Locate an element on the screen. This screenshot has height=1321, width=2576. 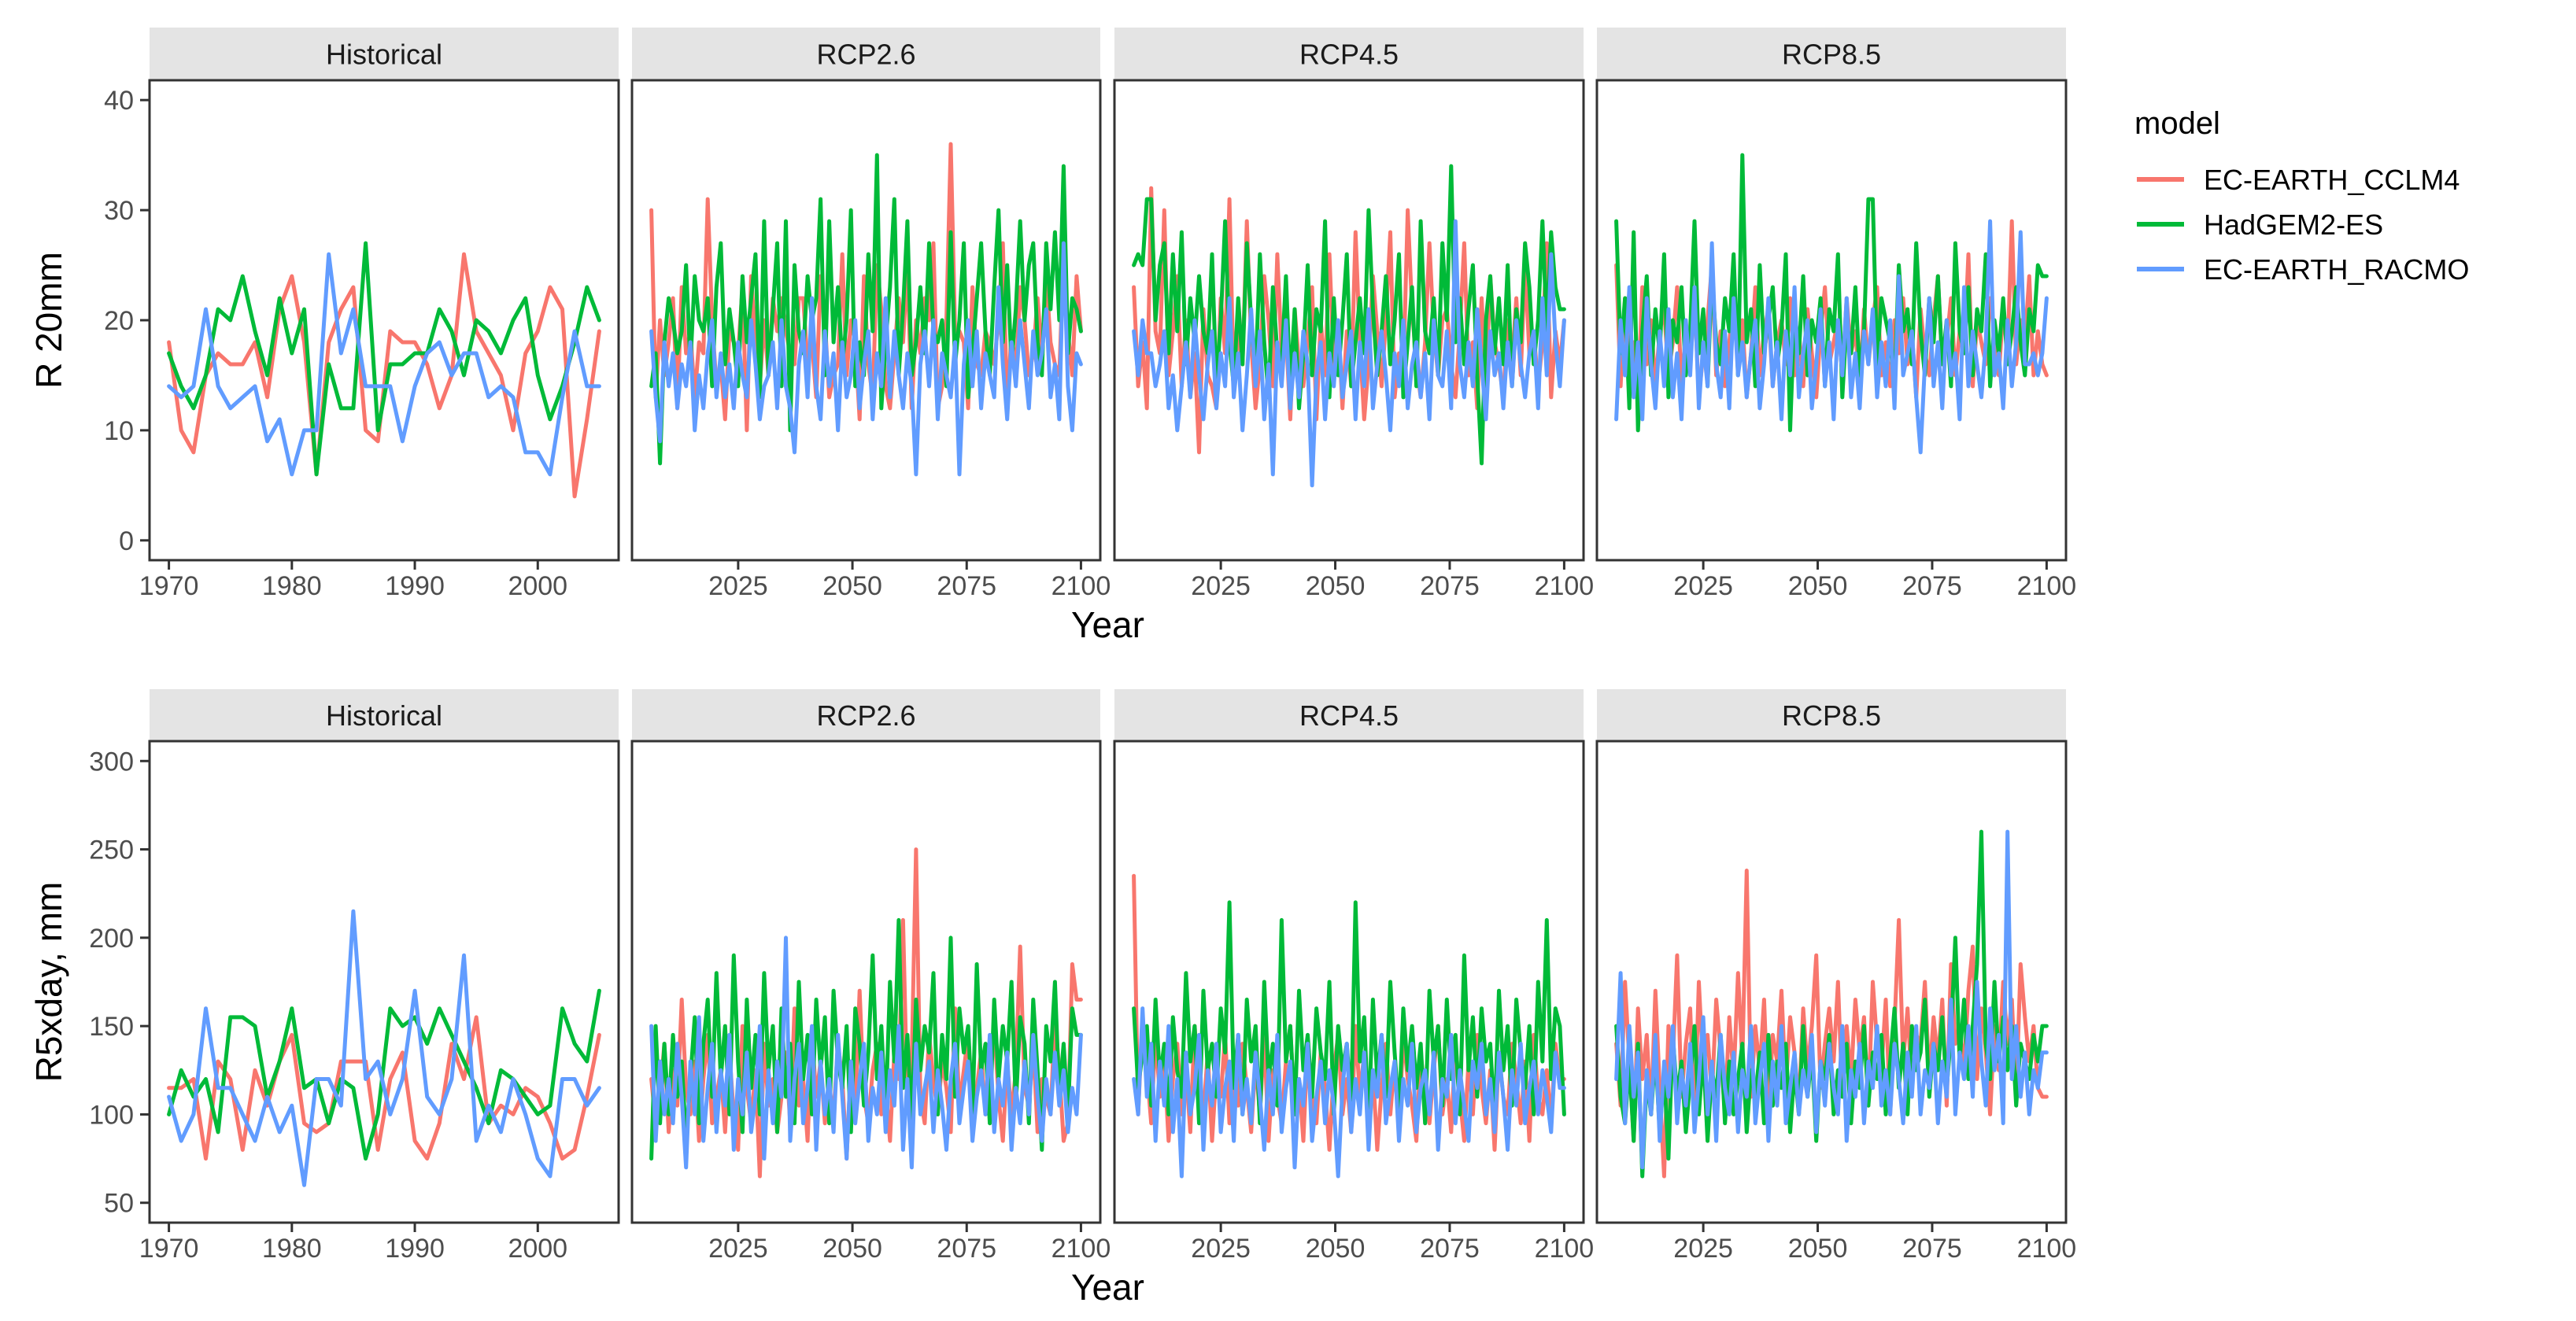
panel-rcp4-5-row2: RCP4.5 2025 2050 2075 2100 is located at coordinates (1354, 976).